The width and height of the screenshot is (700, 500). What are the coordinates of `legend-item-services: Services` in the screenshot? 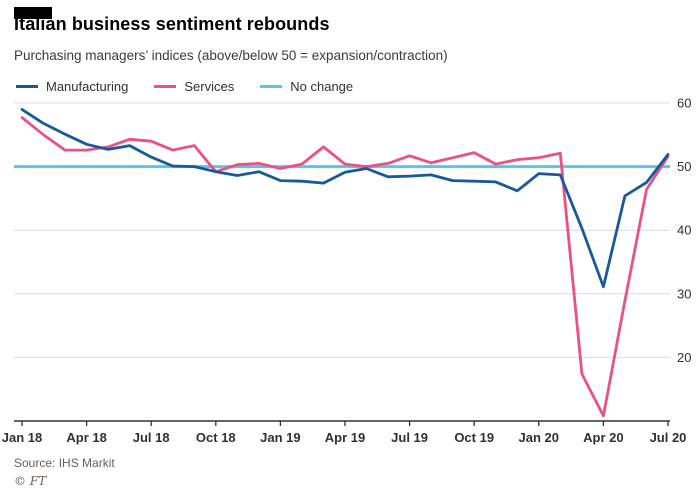 It's located at (194, 86).